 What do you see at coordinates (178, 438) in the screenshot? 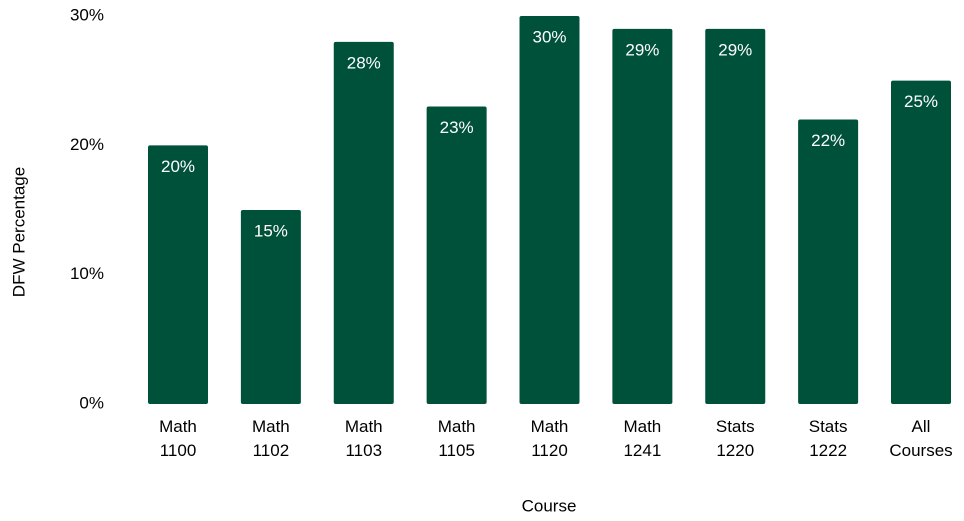
I see `x-tick-label: Math 1100` at bounding box center [178, 438].